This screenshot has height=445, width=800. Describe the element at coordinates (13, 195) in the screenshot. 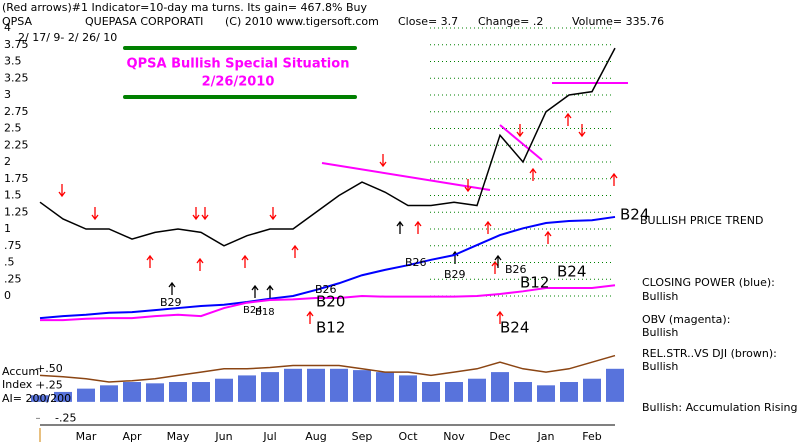

I see `y-tick-label: 1.5` at that location.